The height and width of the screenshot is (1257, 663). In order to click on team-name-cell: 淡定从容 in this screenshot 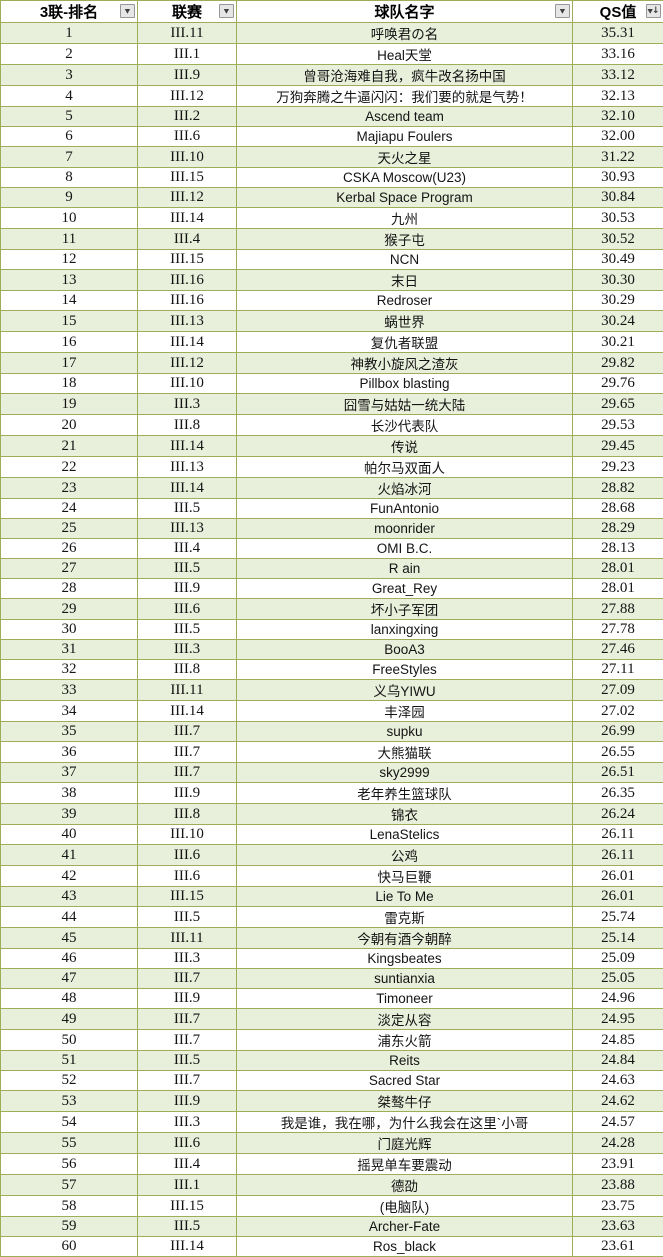, I will do `click(405, 1019)`.